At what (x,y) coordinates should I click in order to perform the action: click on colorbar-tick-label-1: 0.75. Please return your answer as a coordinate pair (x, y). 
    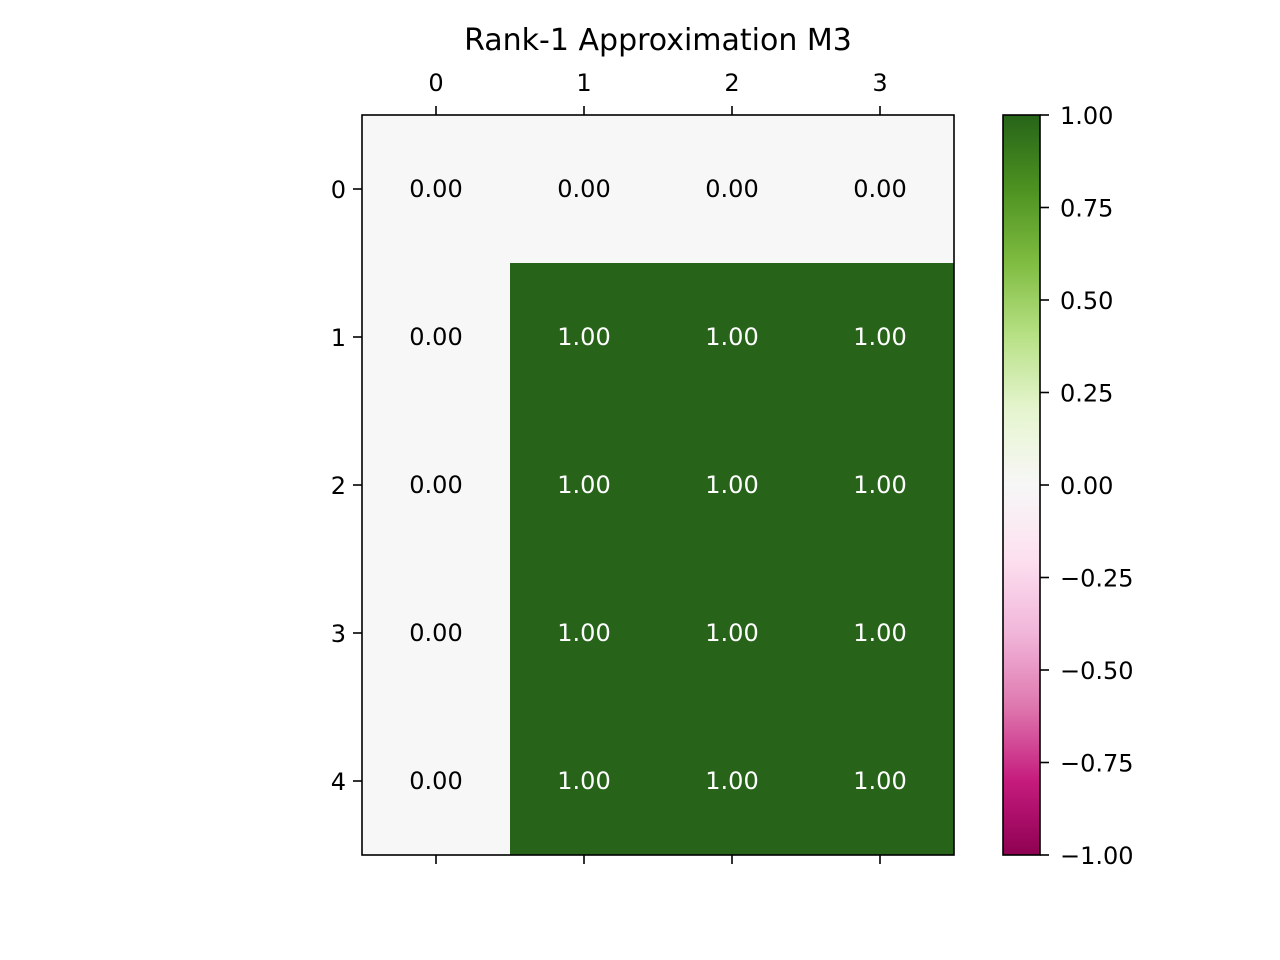
    Looking at the image, I should click on (1086, 209).